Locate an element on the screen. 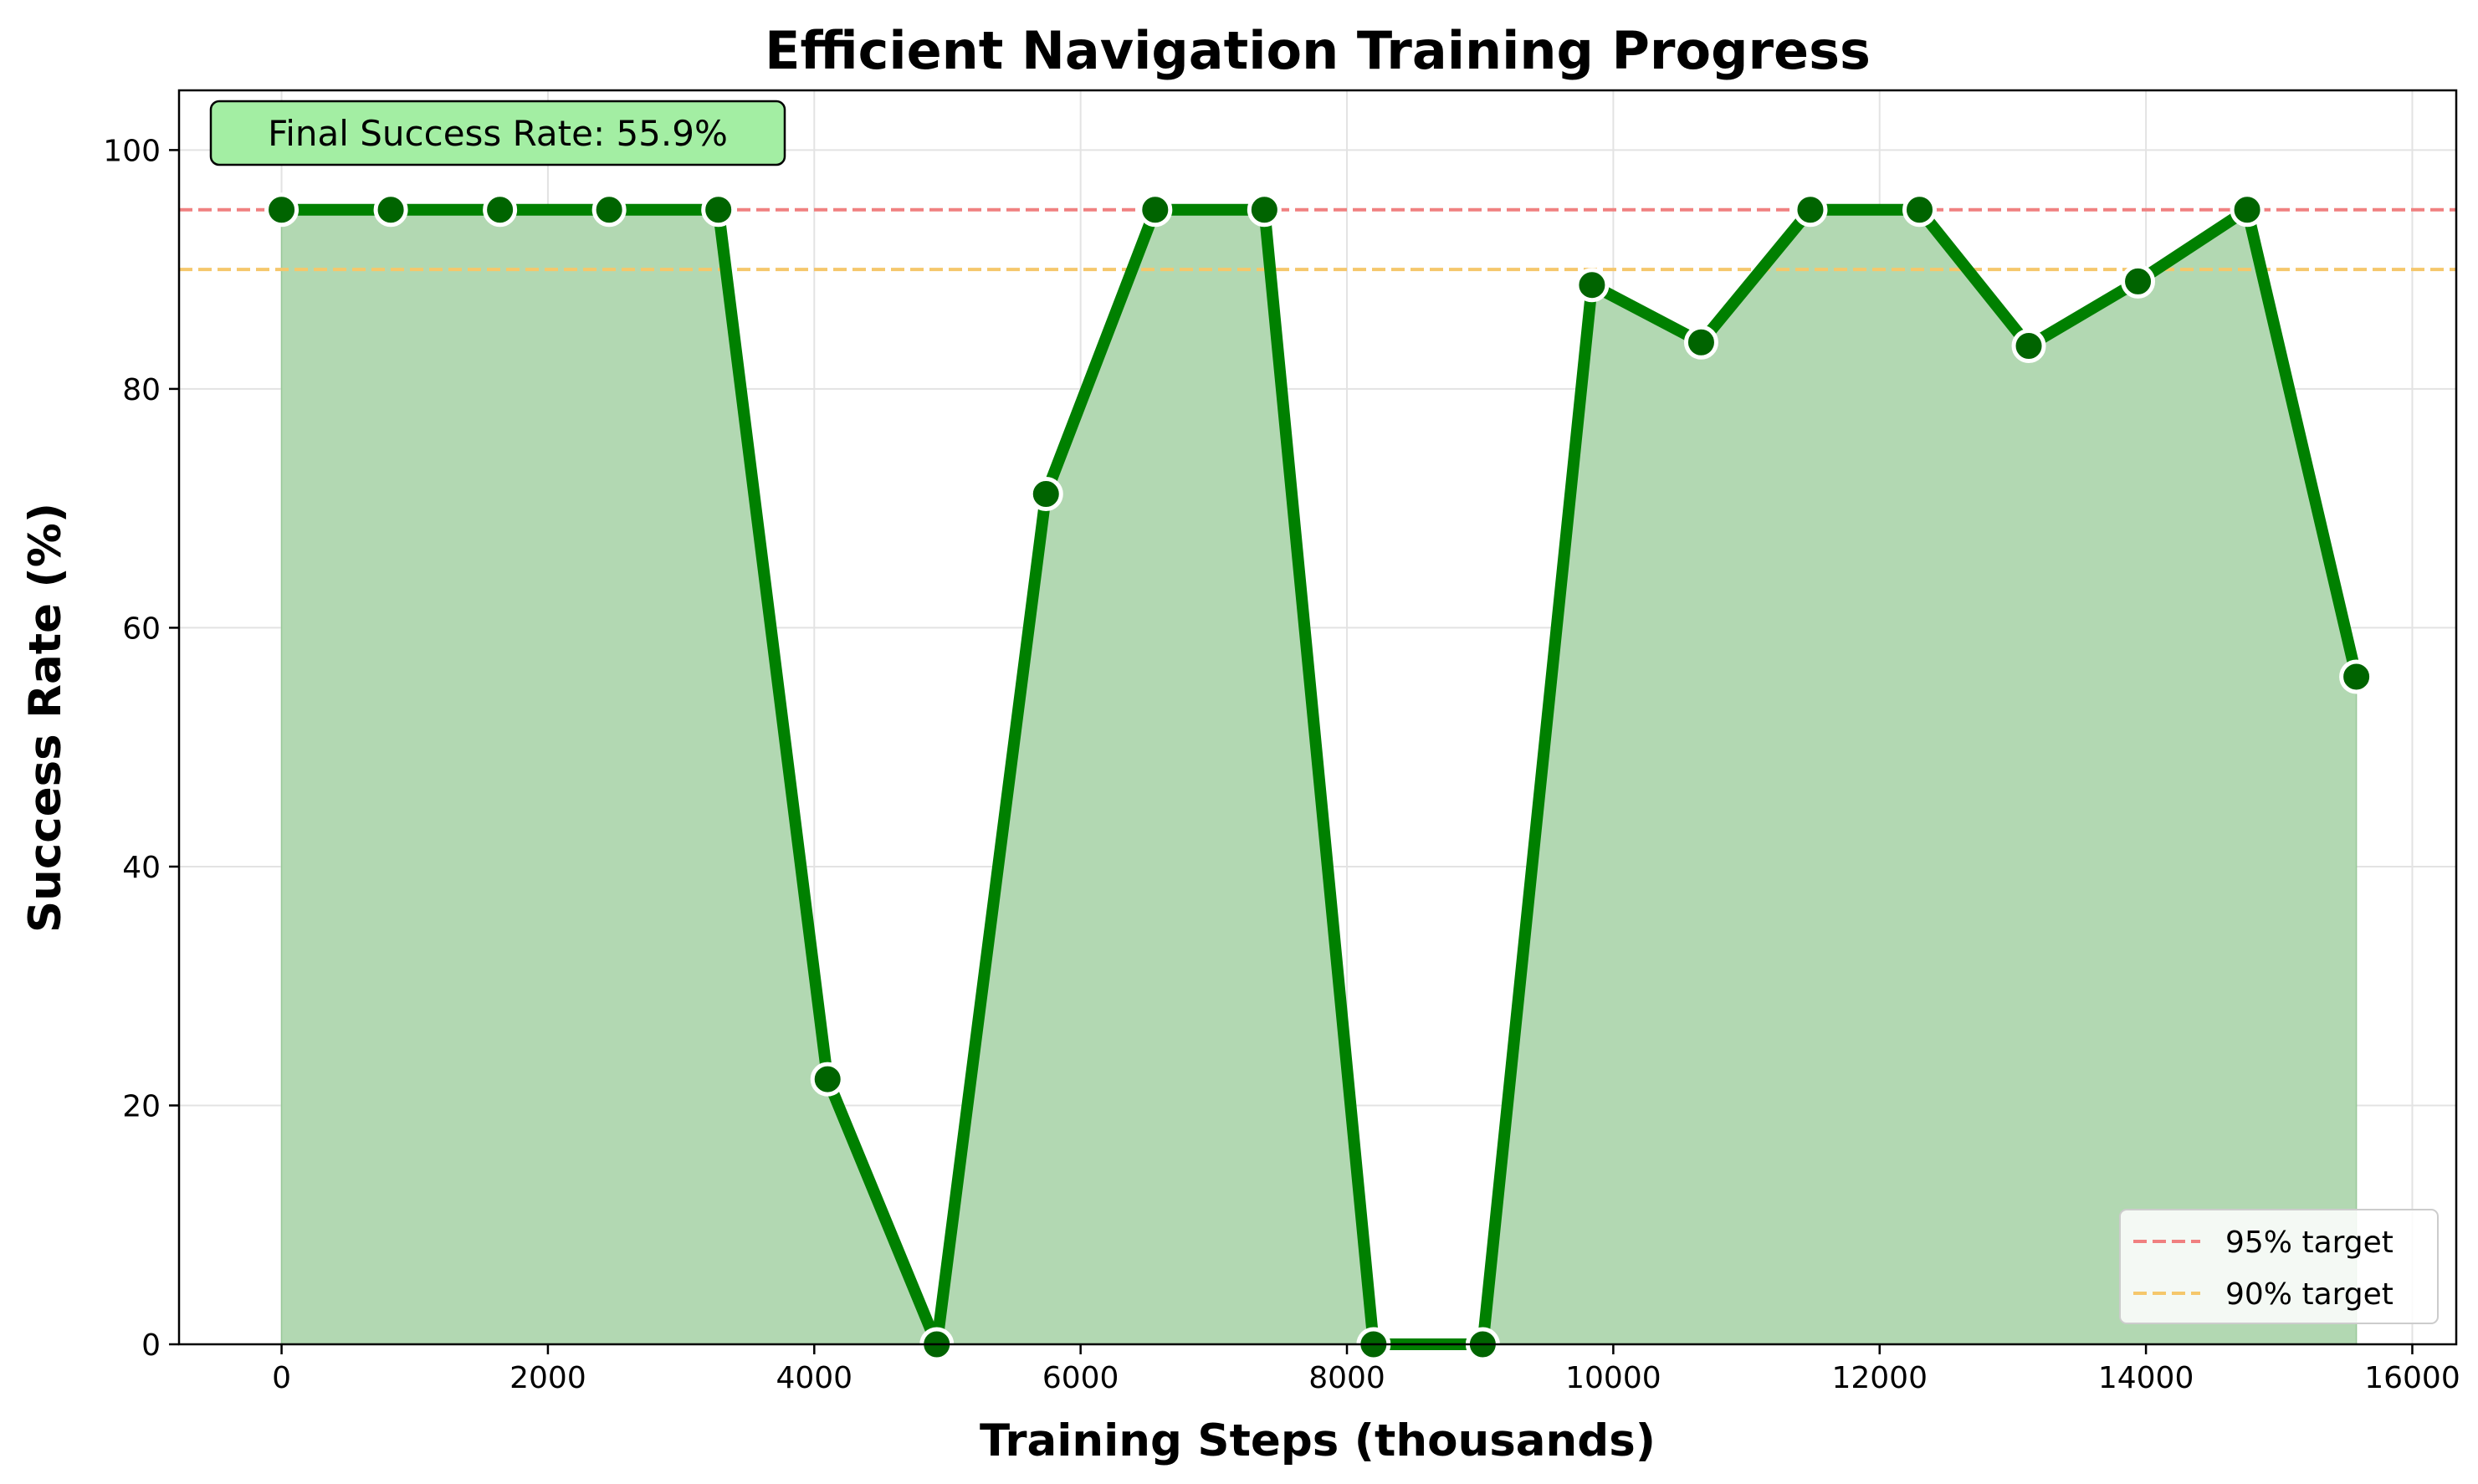 This screenshot has width=2478, height=1484. y-tick-label: 20 is located at coordinates (141, 1106).